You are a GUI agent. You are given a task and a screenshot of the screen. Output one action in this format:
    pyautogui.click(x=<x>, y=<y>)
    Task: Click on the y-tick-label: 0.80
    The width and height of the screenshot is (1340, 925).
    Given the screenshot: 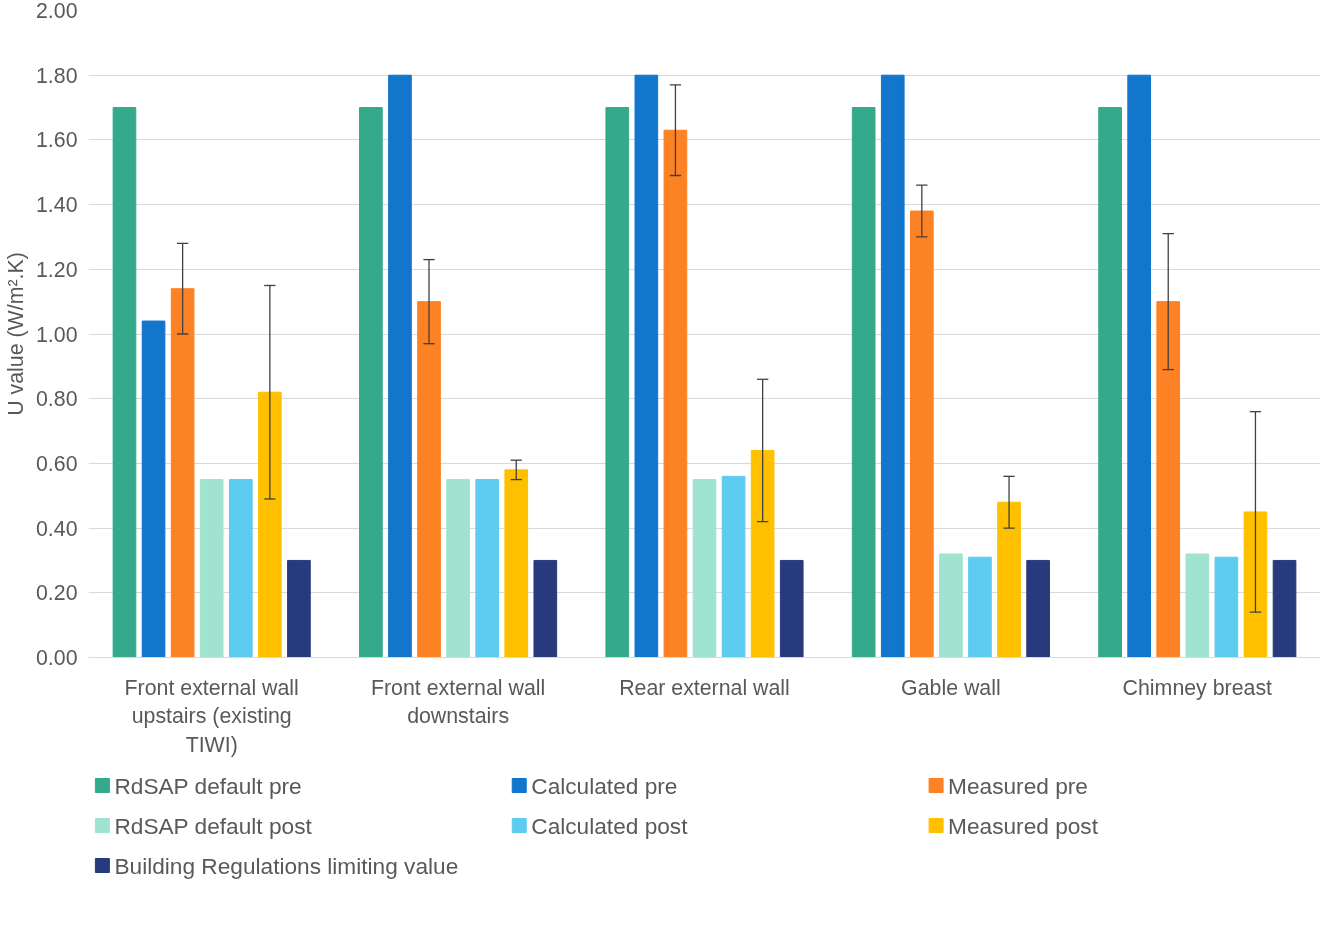 What is the action you would take?
    pyautogui.click(x=56, y=399)
    